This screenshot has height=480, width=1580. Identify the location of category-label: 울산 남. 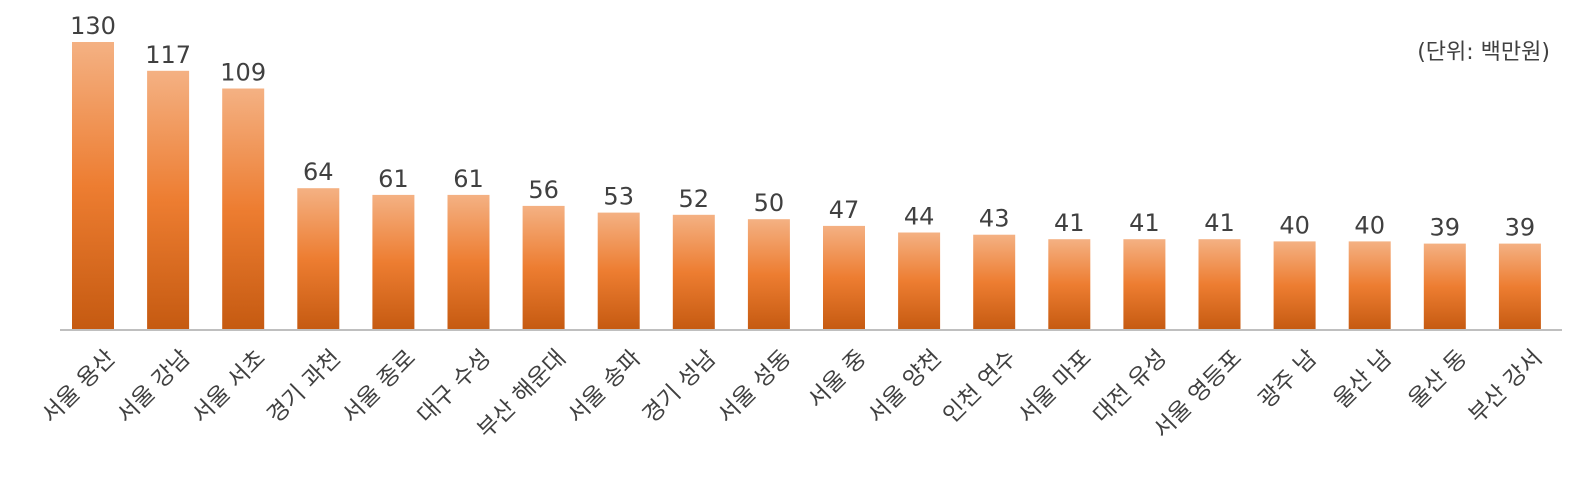
(1363, 379).